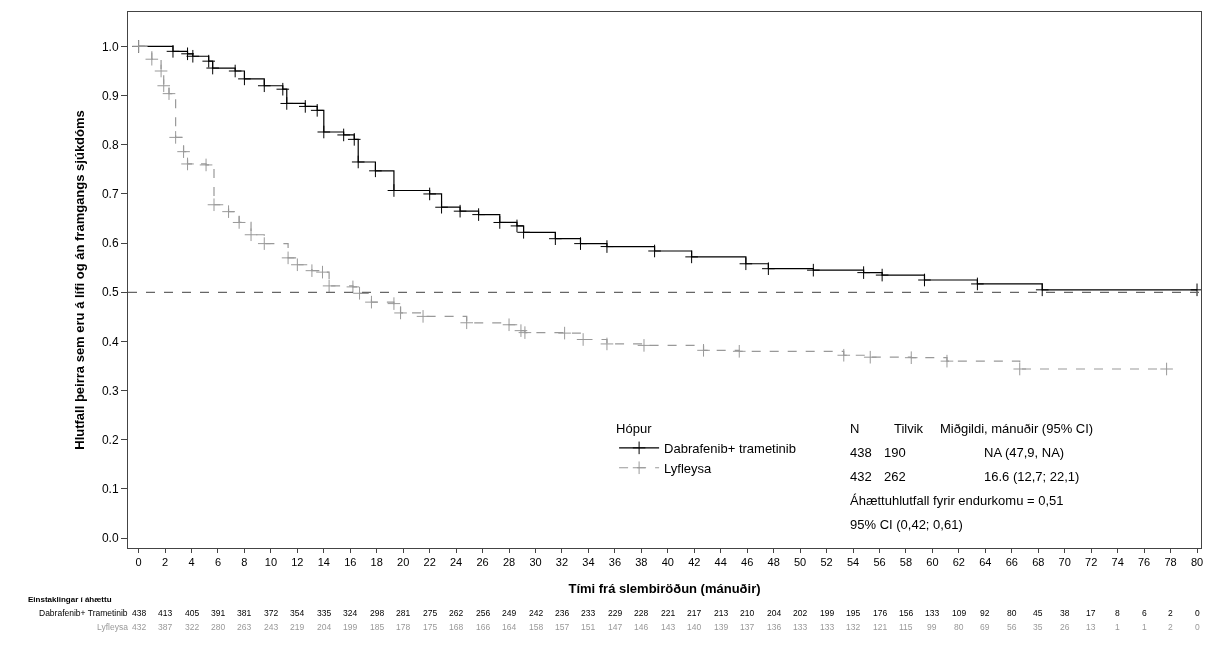  I want to click on annotation: Miðgildi, mánuðir (95% CI), so click(1017, 428).